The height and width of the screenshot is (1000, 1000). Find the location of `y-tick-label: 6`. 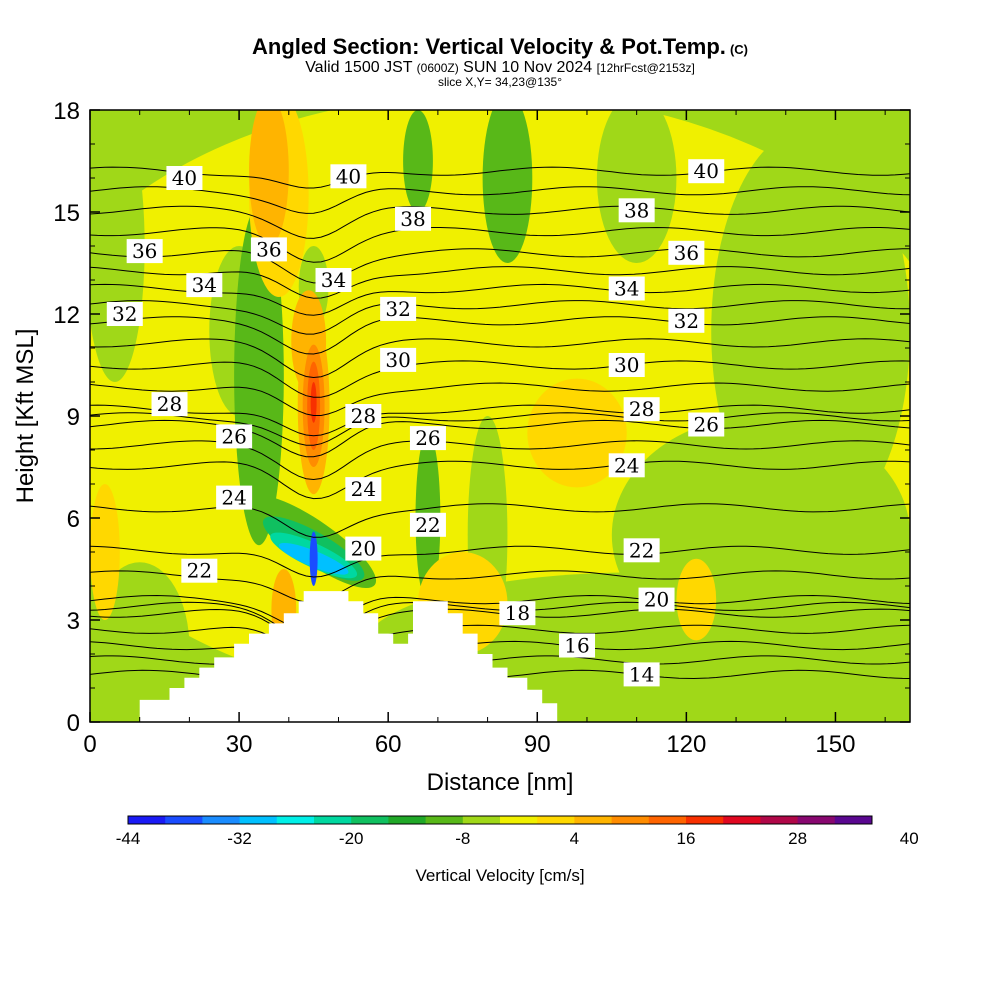

y-tick-label: 6 is located at coordinates (73, 519).